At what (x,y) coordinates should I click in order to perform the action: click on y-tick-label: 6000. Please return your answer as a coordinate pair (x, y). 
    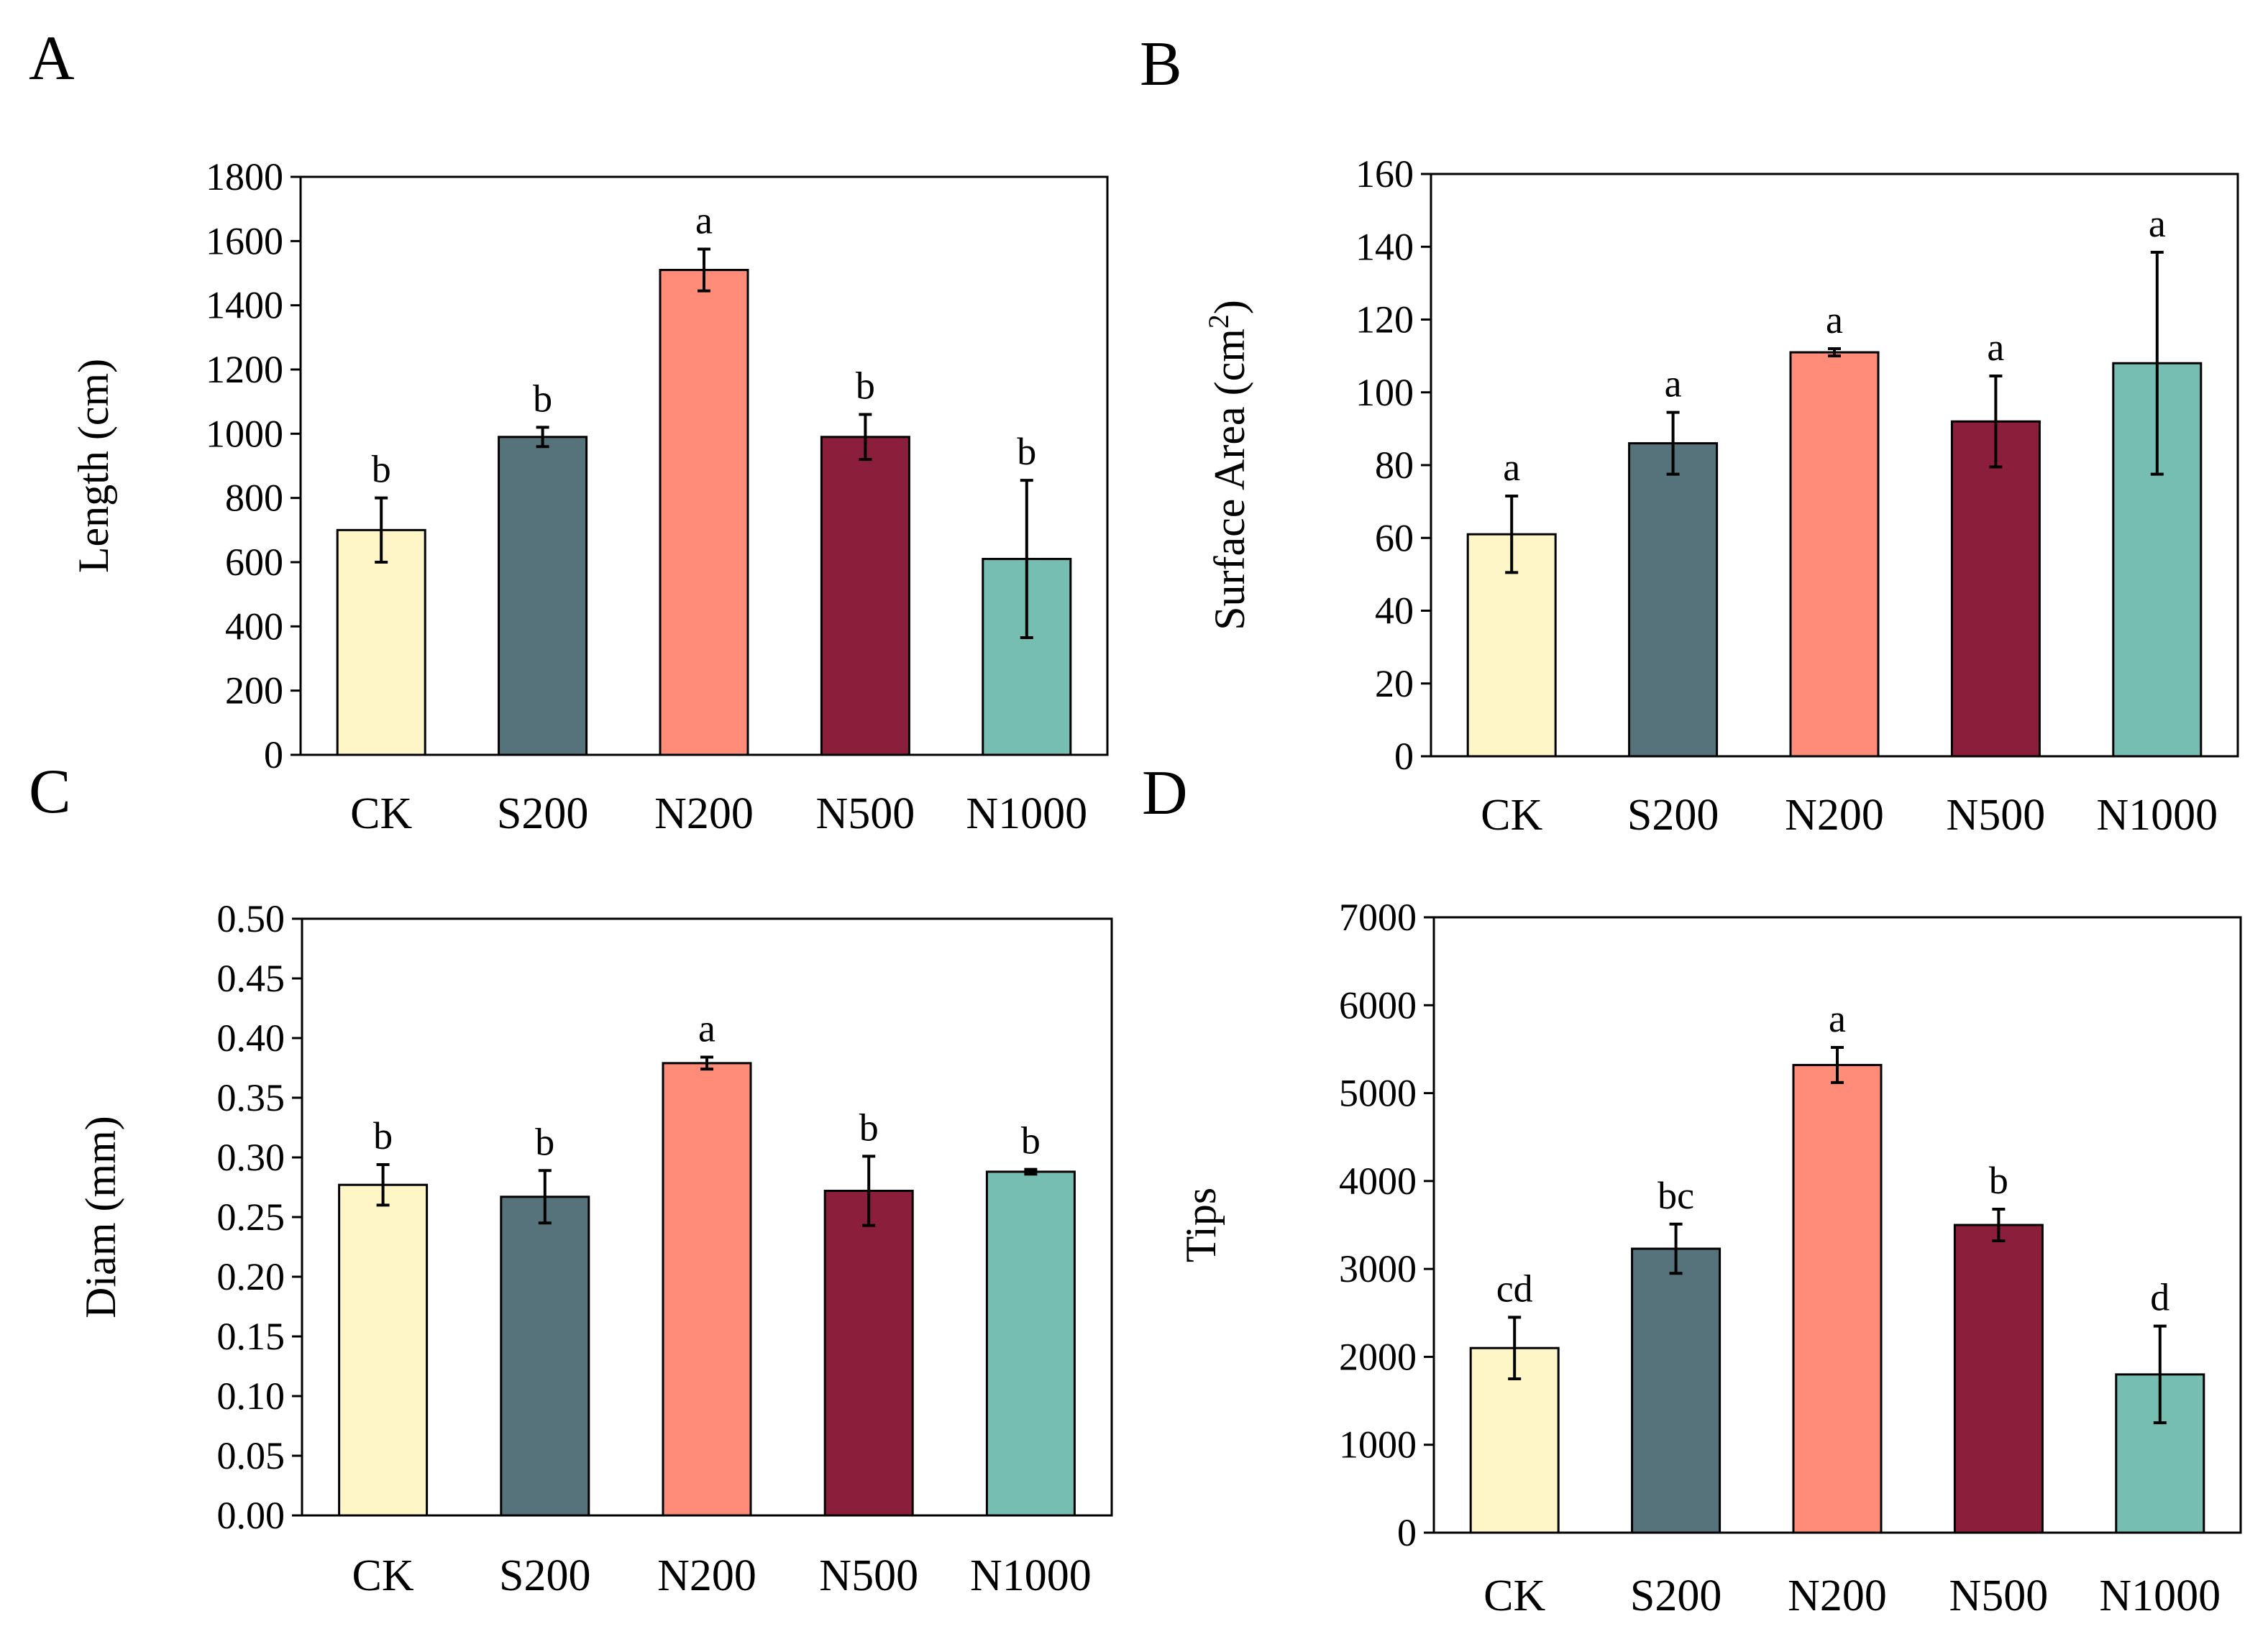
    Looking at the image, I should click on (1378, 1005).